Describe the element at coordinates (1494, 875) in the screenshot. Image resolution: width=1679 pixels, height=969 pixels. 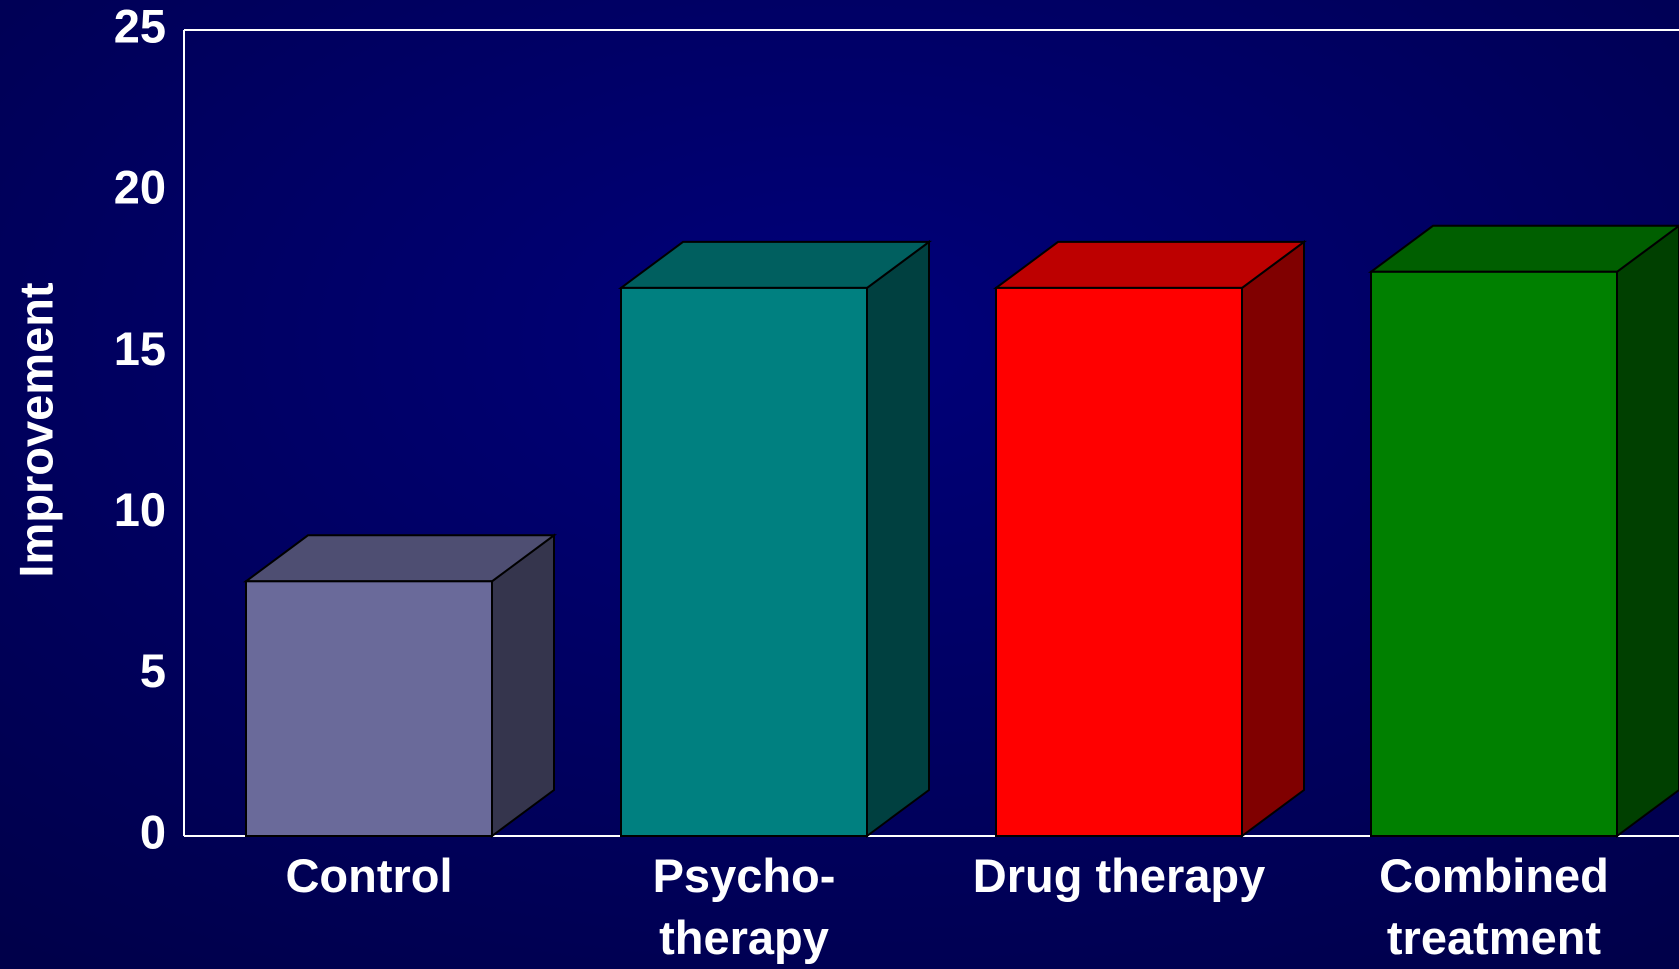
I see `x-tick-label-line: Combined` at that location.